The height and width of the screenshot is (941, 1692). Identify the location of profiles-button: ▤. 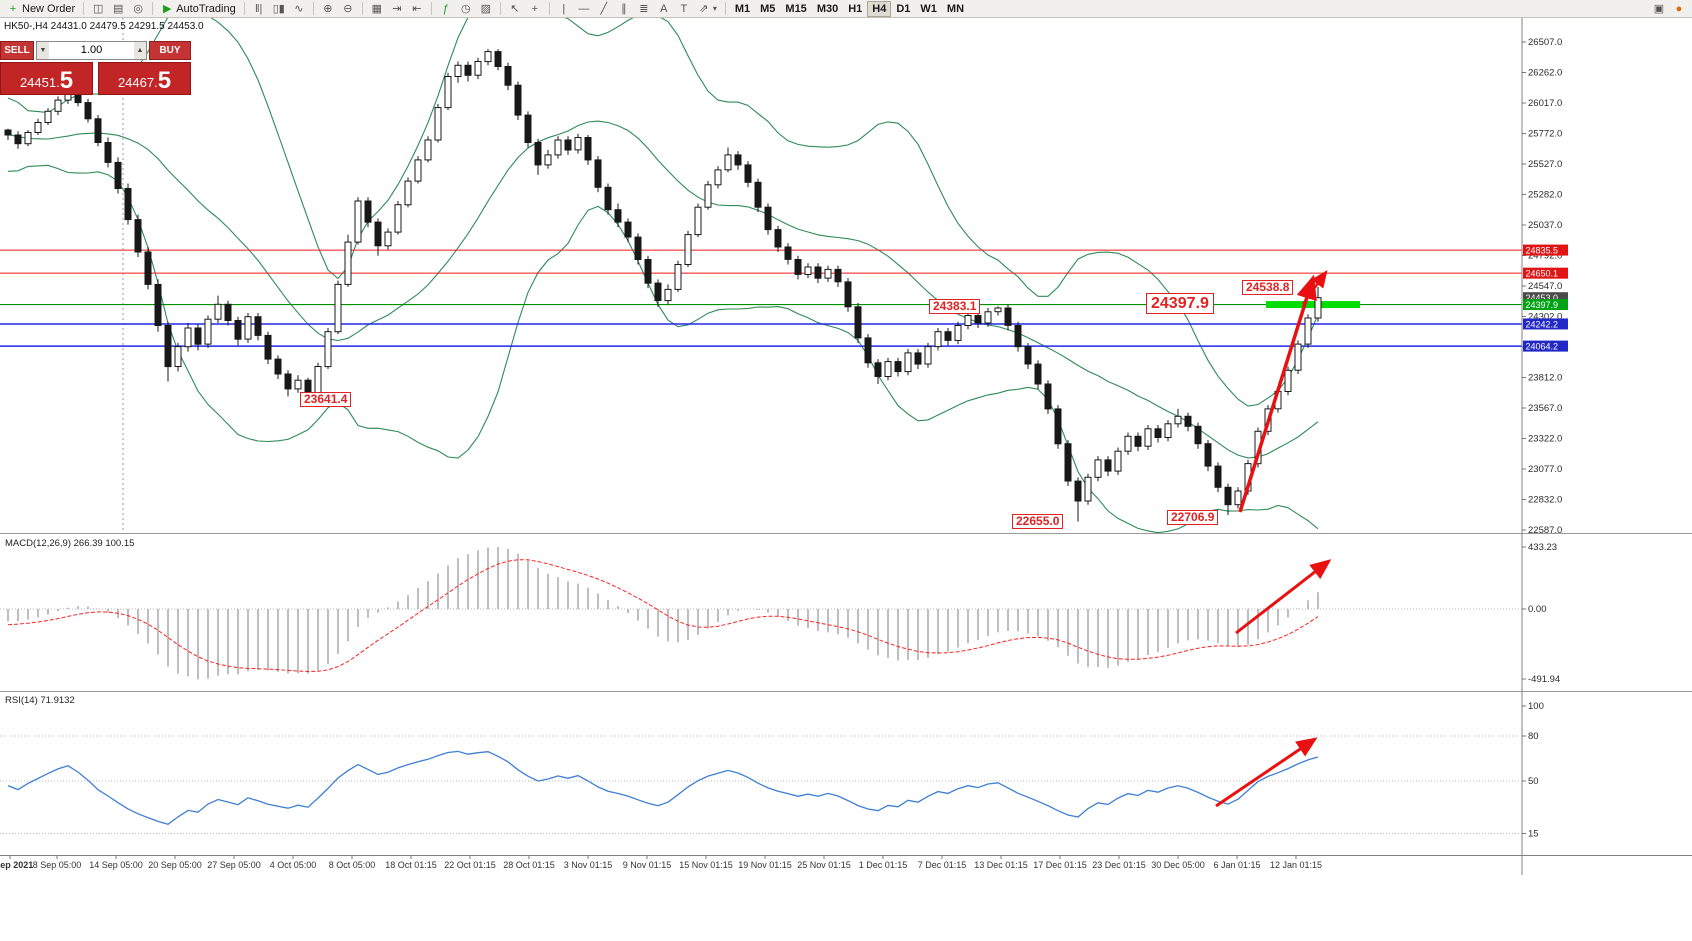
(118, 9).